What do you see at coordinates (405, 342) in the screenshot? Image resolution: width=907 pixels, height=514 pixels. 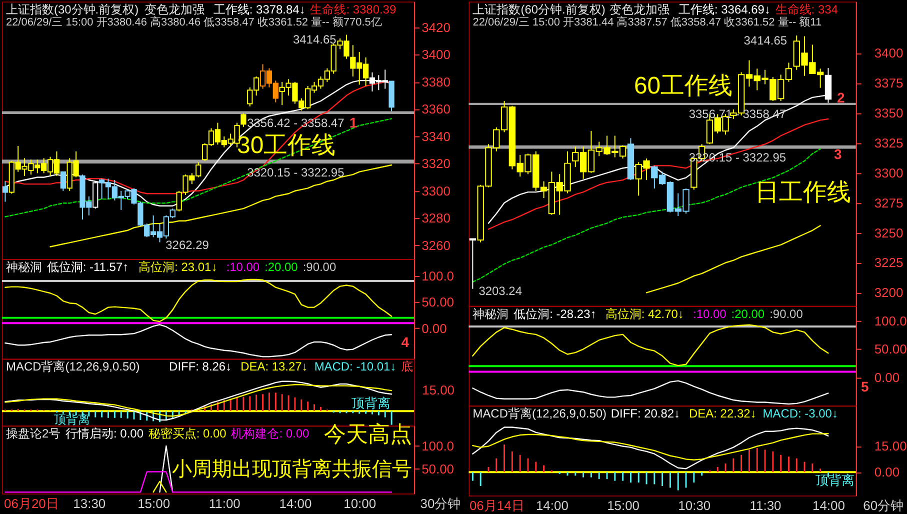 I see `annotation: 4` at bounding box center [405, 342].